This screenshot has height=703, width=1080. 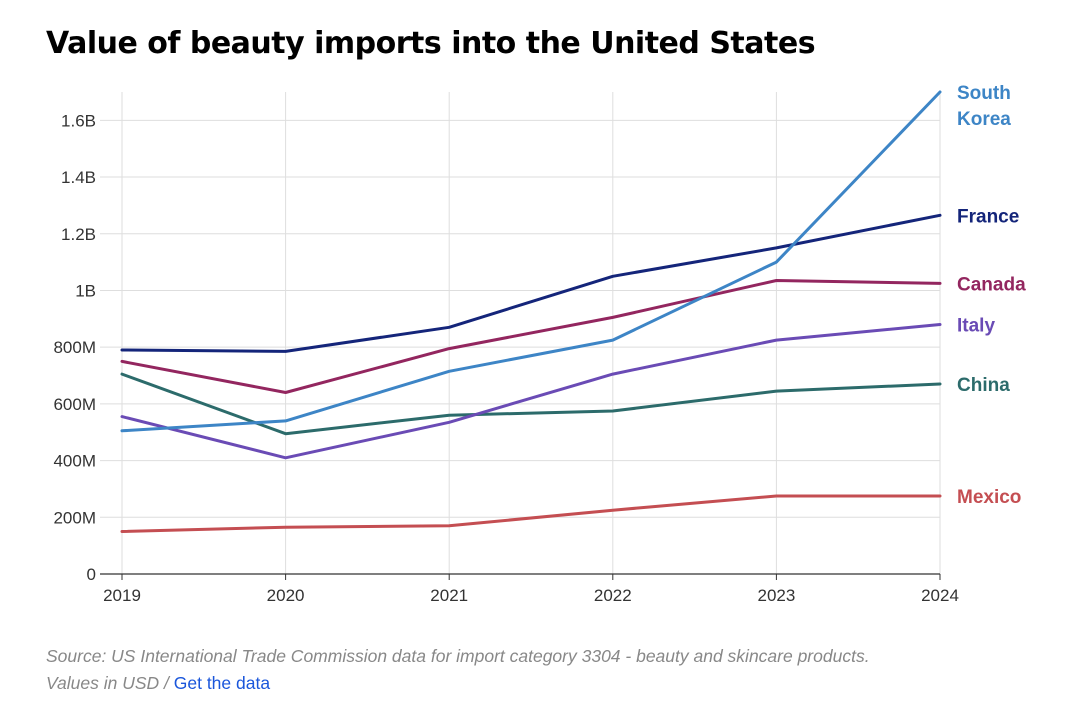 What do you see at coordinates (531, 336) in the screenshot?
I see `series-line-canada` at bounding box center [531, 336].